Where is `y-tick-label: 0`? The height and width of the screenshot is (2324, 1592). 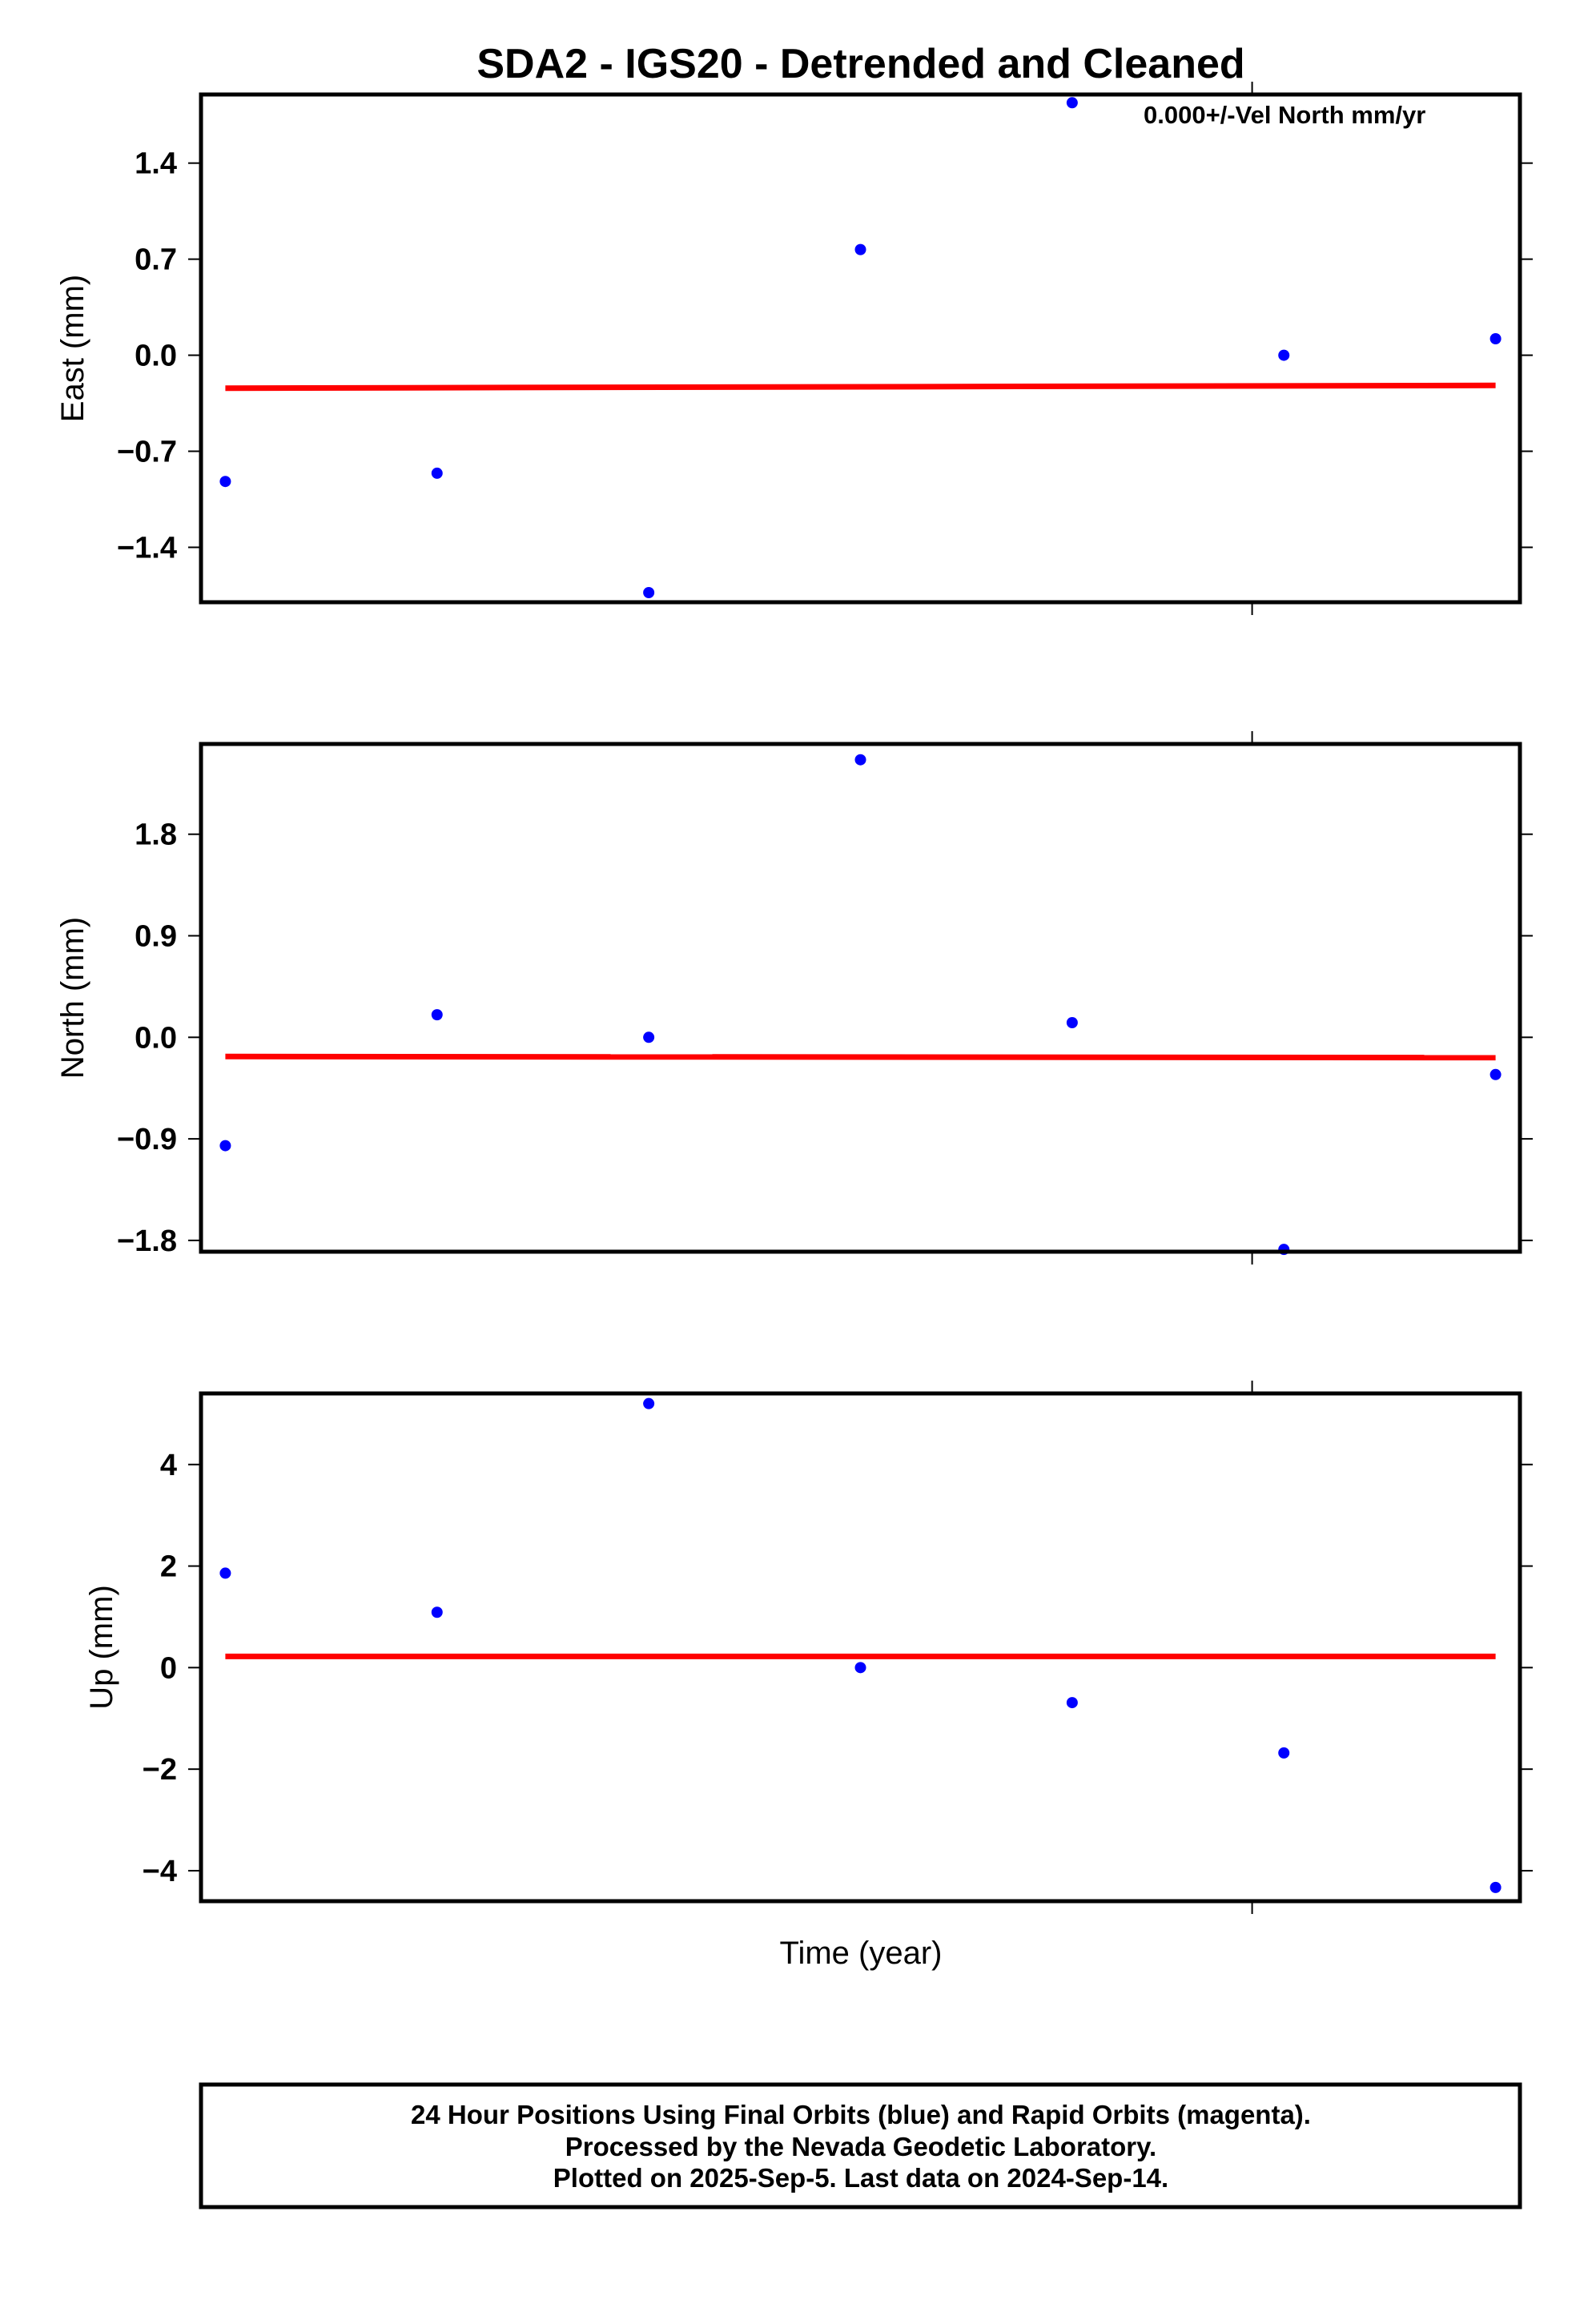 y-tick-label: 0 is located at coordinates (168, 1668).